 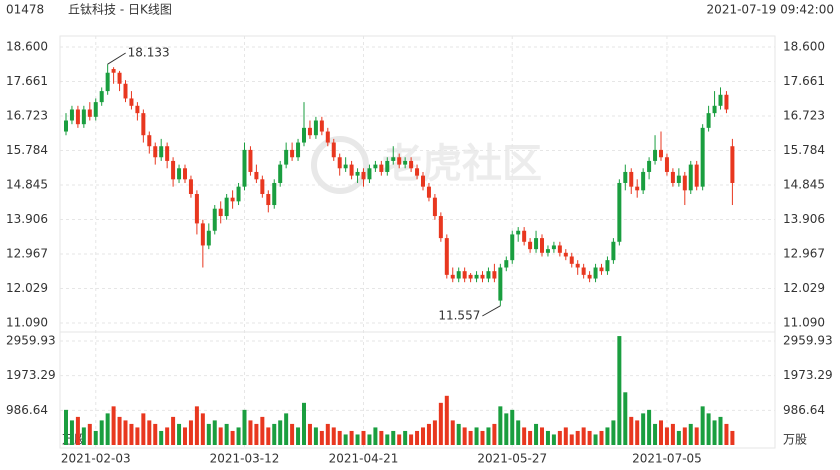 I want to click on y-tick-label: 2959.93, so click(x=808, y=341).